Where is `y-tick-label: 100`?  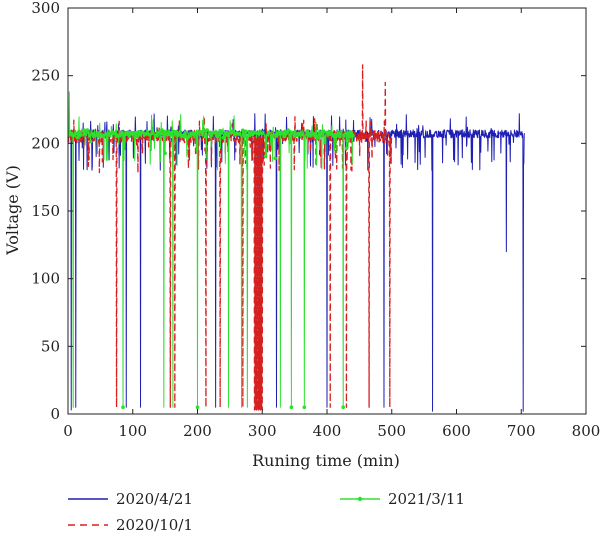 y-tick-label: 100 is located at coordinates (45, 279).